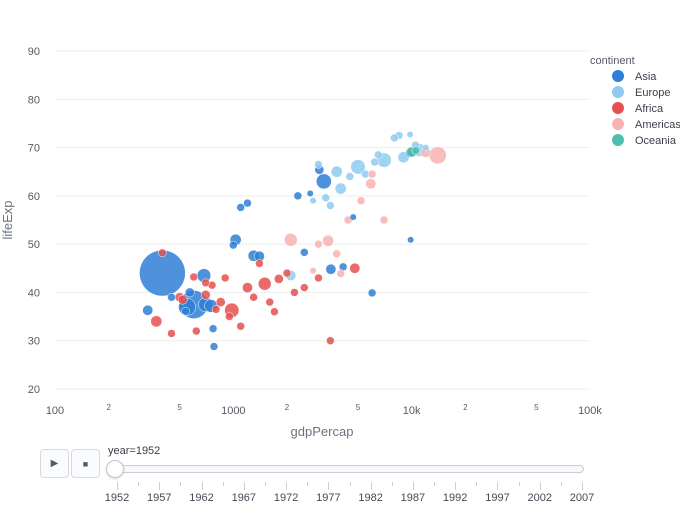  Describe the element at coordinates (370, 498) in the screenshot. I see `slider-tick-label: 1982` at that location.